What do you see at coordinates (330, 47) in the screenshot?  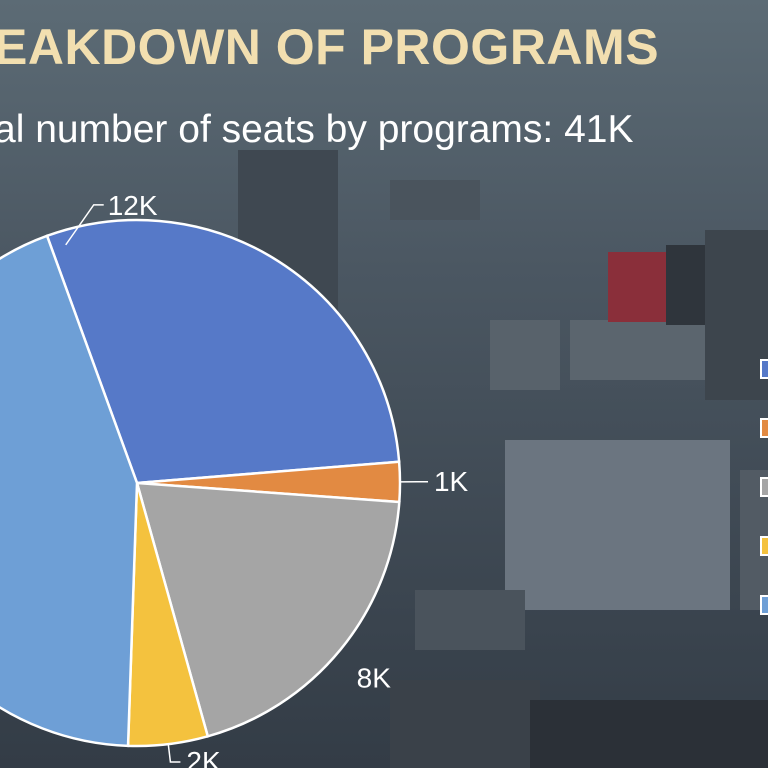 I see `slide-title: EAKDOWN OF PROGRAMS` at bounding box center [330, 47].